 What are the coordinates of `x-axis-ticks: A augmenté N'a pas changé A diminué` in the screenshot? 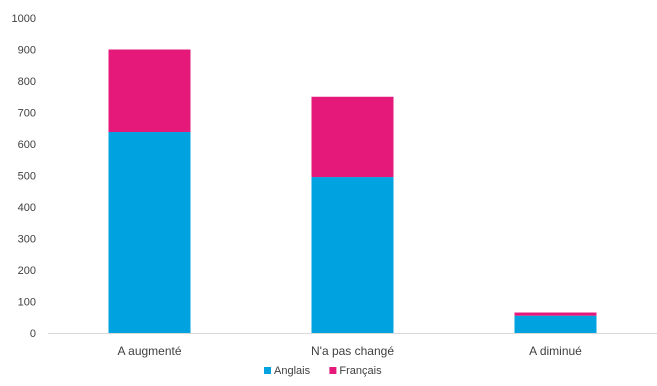 It's located at (349, 351).